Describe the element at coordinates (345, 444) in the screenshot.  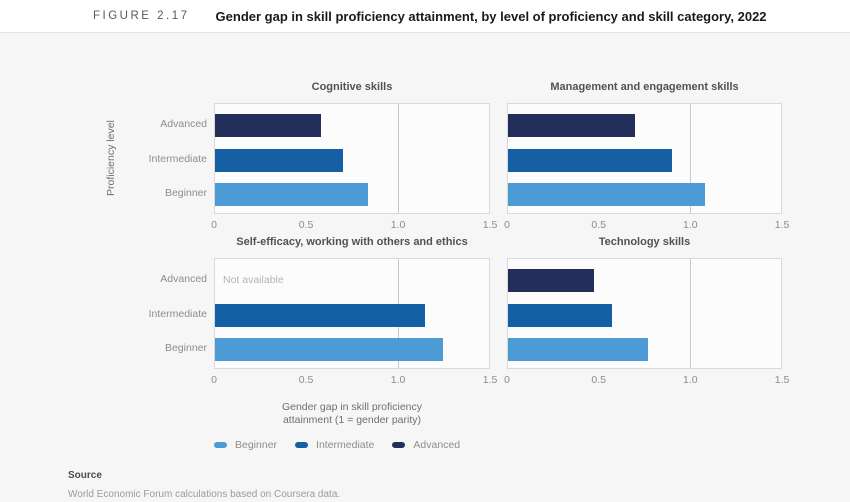
I see `legend-label: Intermediate` at that location.